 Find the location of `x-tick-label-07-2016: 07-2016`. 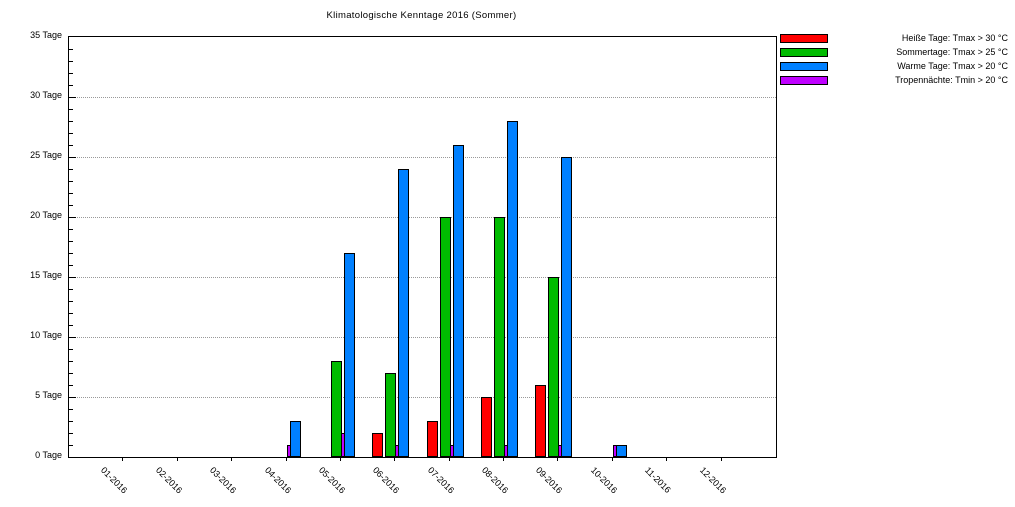

x-tick-label-07-2016: 07-2016 is located at coordinates (441, 480).